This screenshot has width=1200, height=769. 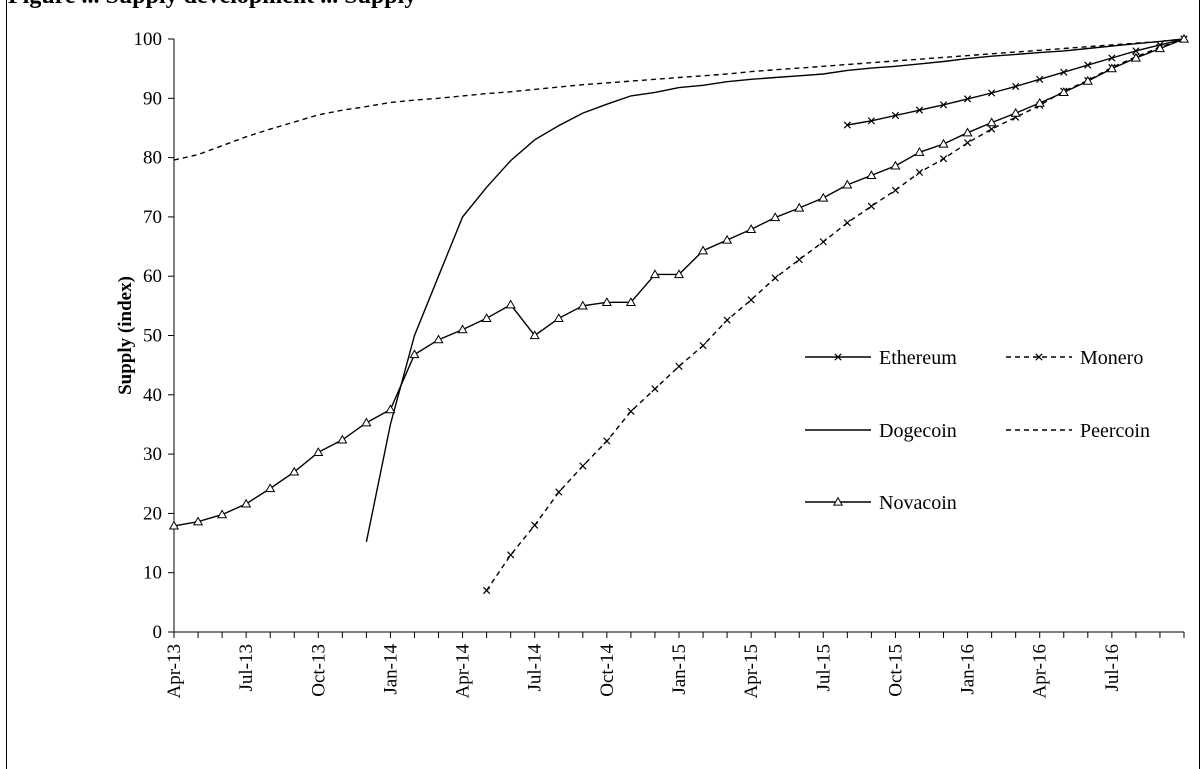 I want to click on legend-label-dogecoin: Dogecoin, so click(x=918, y=431).